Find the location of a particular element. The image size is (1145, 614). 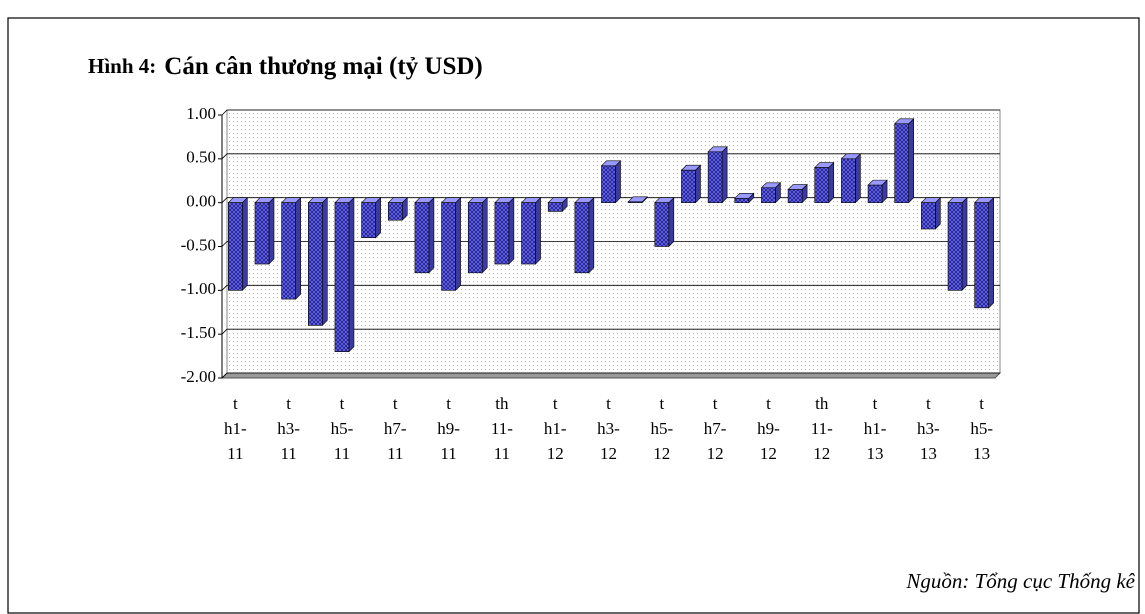

y-tick-label: -1.00 is located at coordinates (198, 288).